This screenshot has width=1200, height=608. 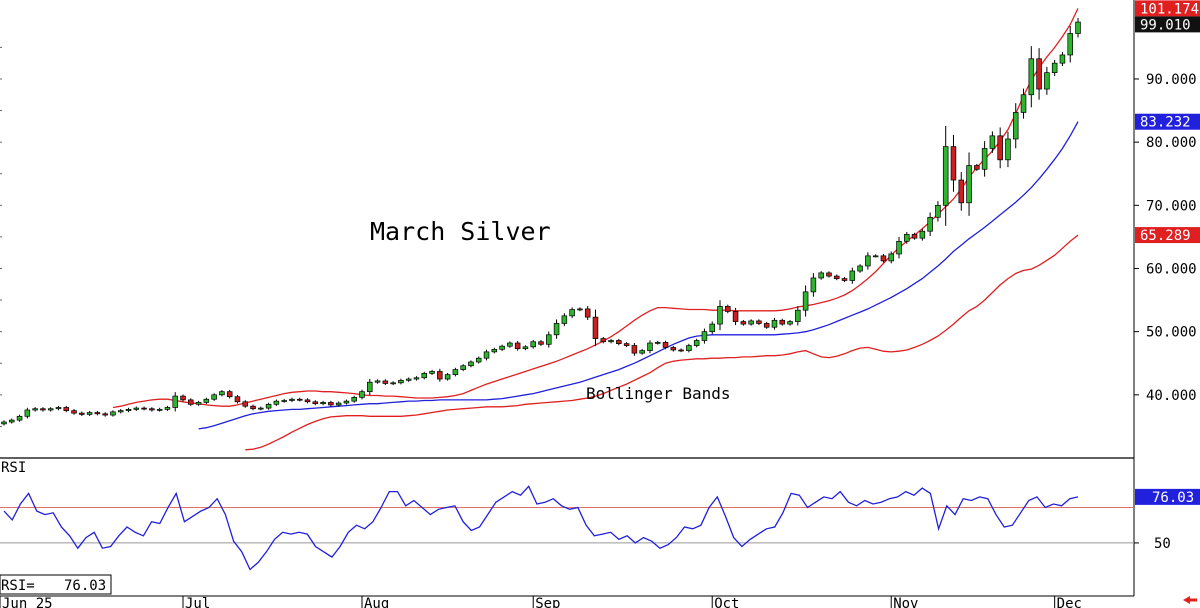 I want to click on upper-band-value-tag-box, so click(x=1167, y=8).